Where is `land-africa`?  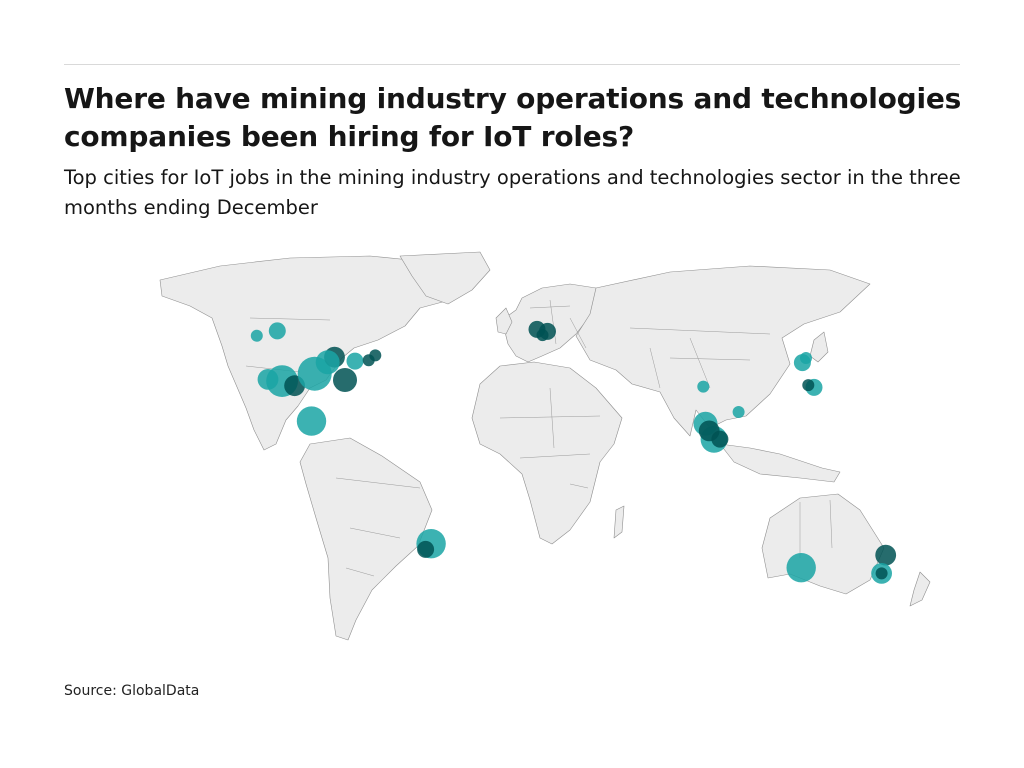
land-africa is located at coordinates (547, 453).